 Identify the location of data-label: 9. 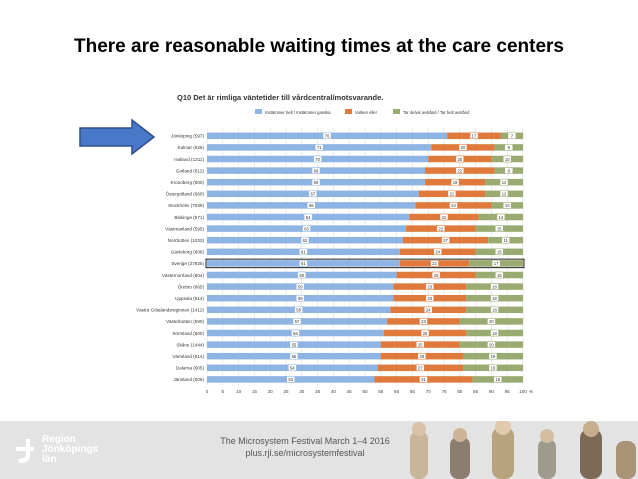
(509, 147).